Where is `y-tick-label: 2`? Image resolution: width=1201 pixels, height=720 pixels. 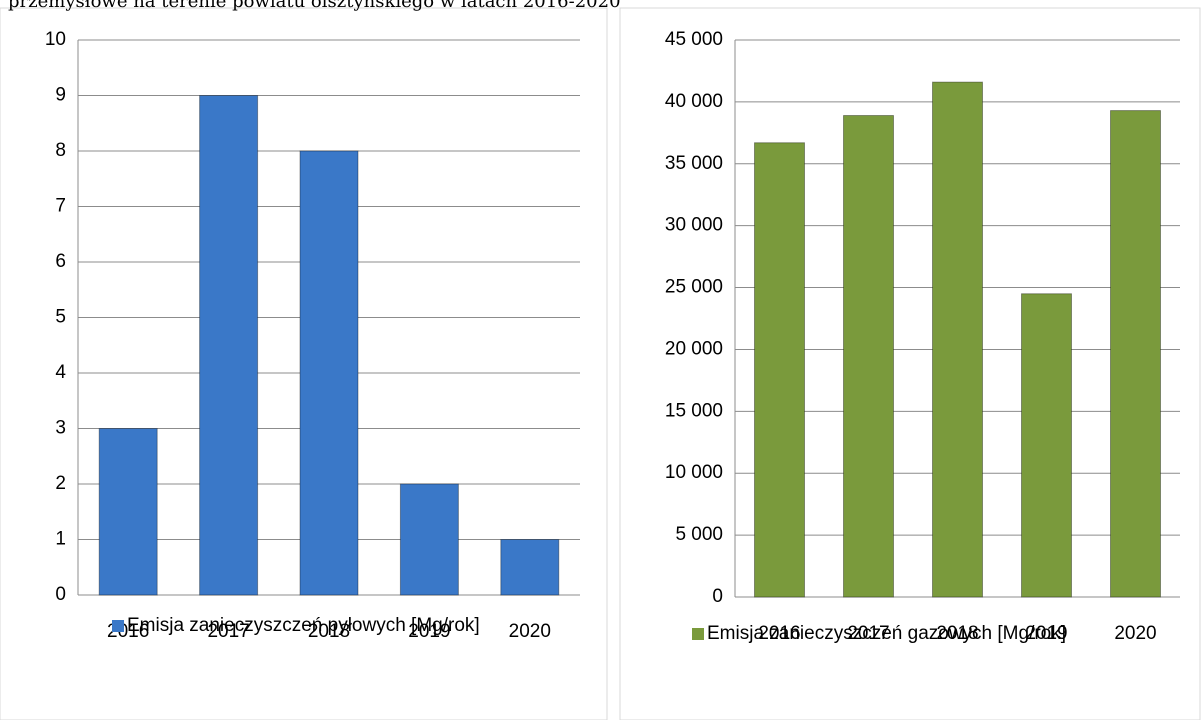 y-tick-label: 2 is located at coordinates (60, 483).